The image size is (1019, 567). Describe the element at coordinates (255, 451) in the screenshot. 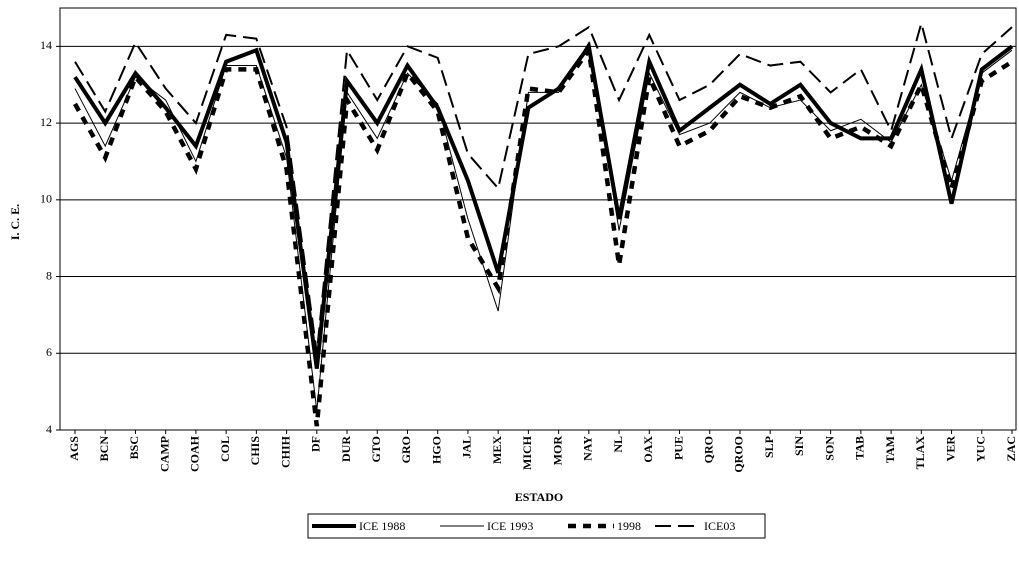

I see `x-tick-label: CHIS` at that location.